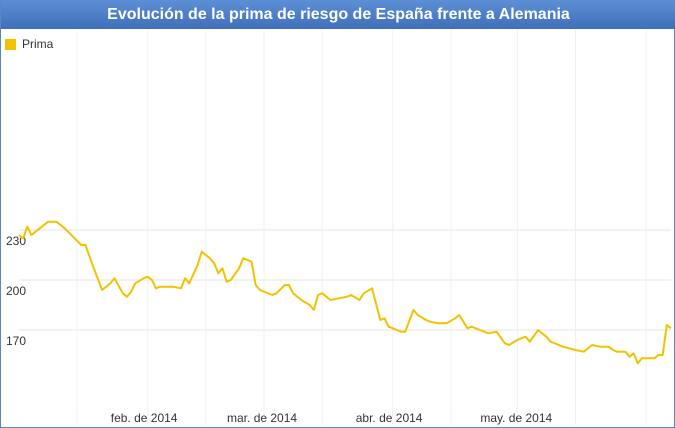  Describe the element at coordinates (10, 44) in the screenshot. I see `legend-swatch-prima` at that location.